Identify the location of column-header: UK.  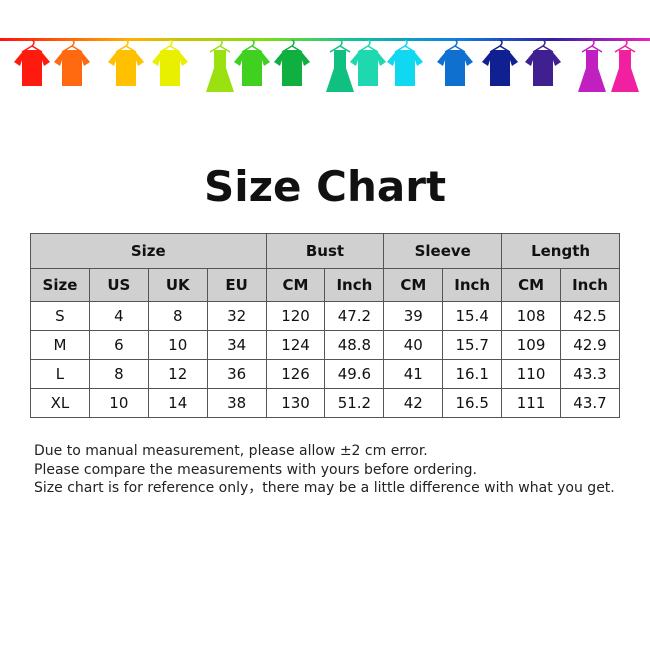
(177, 285).